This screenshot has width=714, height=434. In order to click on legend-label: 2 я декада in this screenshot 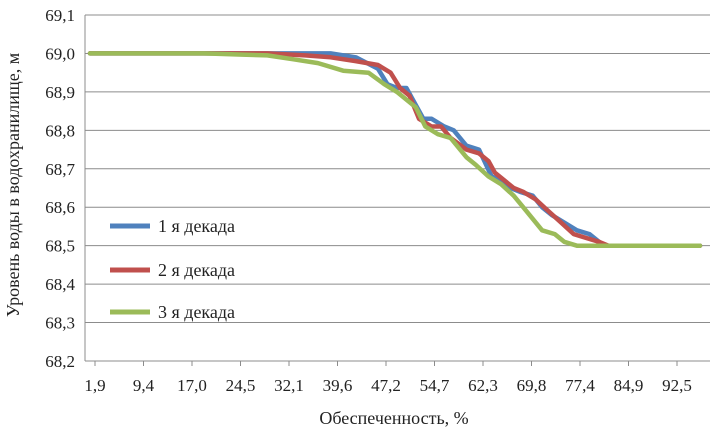, I will do `click(196, 270)`.